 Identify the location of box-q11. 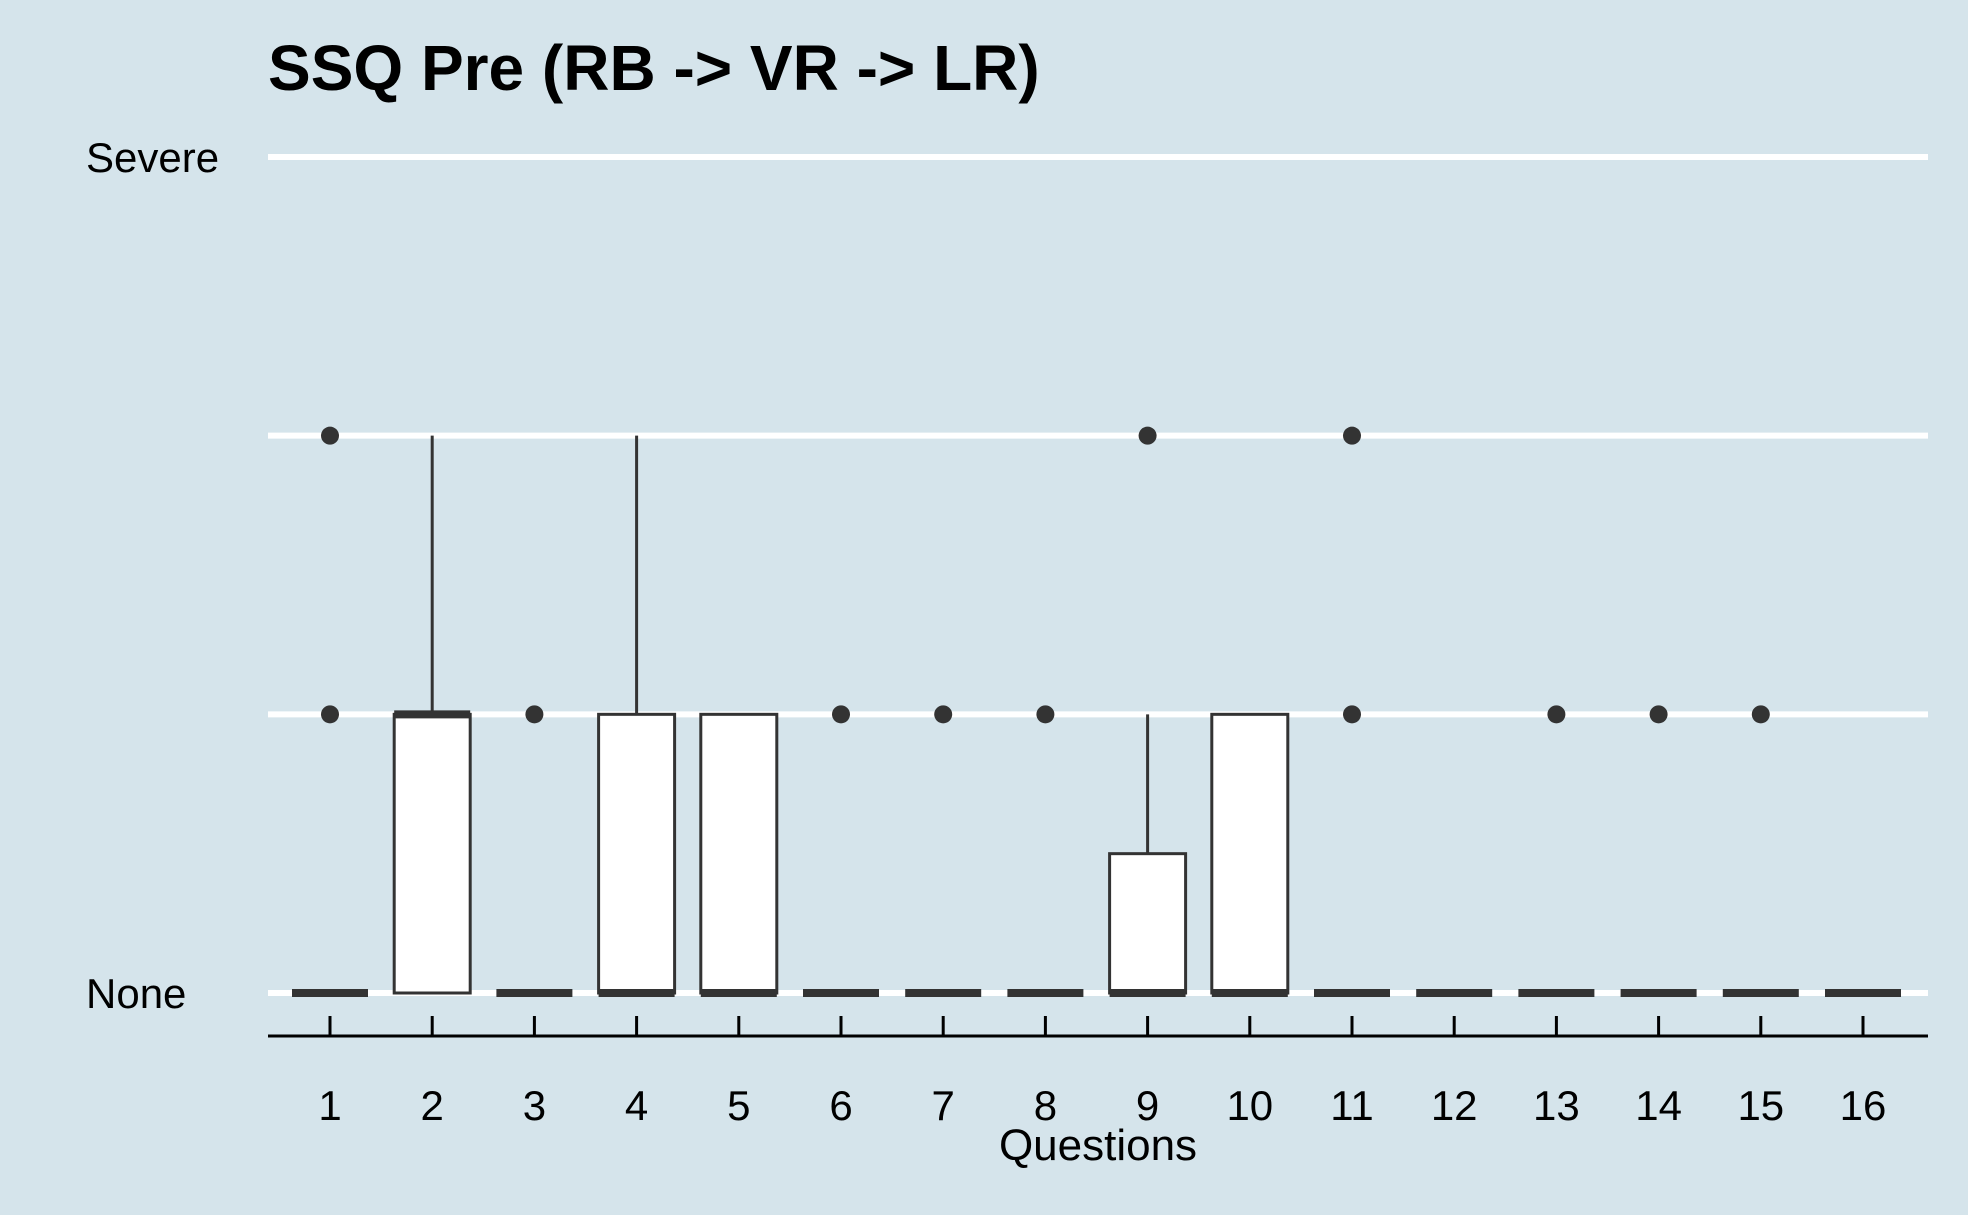
(1352, 711).